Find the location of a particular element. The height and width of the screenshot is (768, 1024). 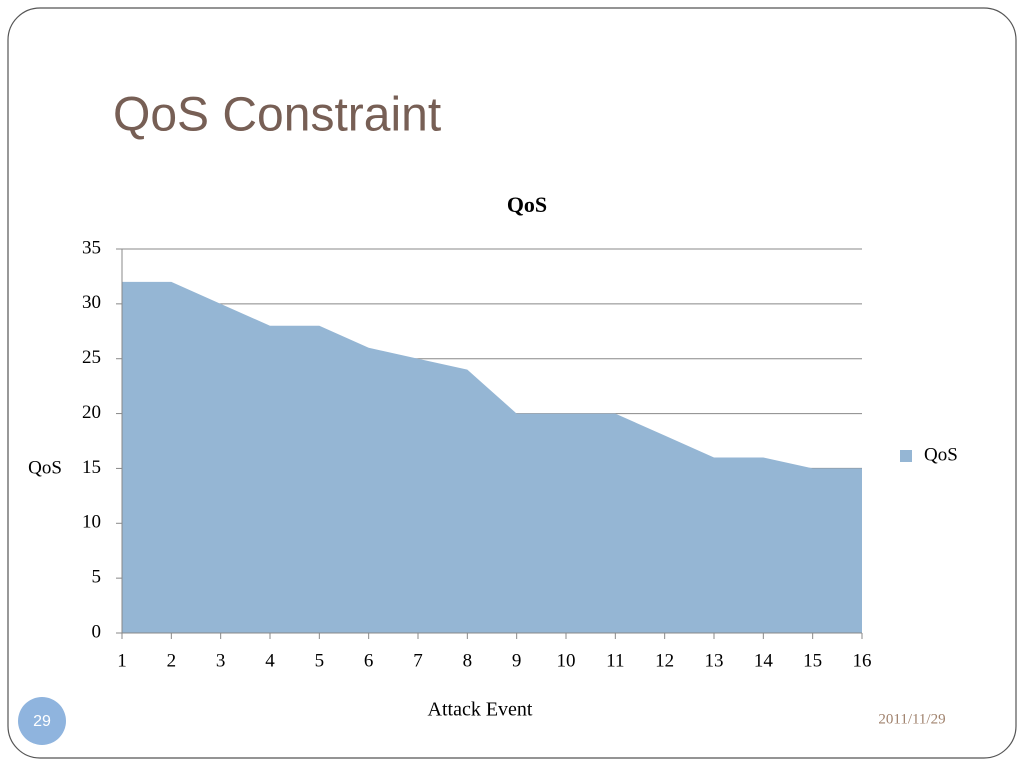

y-tick-label: 5 is located at coordinates (97, 577).